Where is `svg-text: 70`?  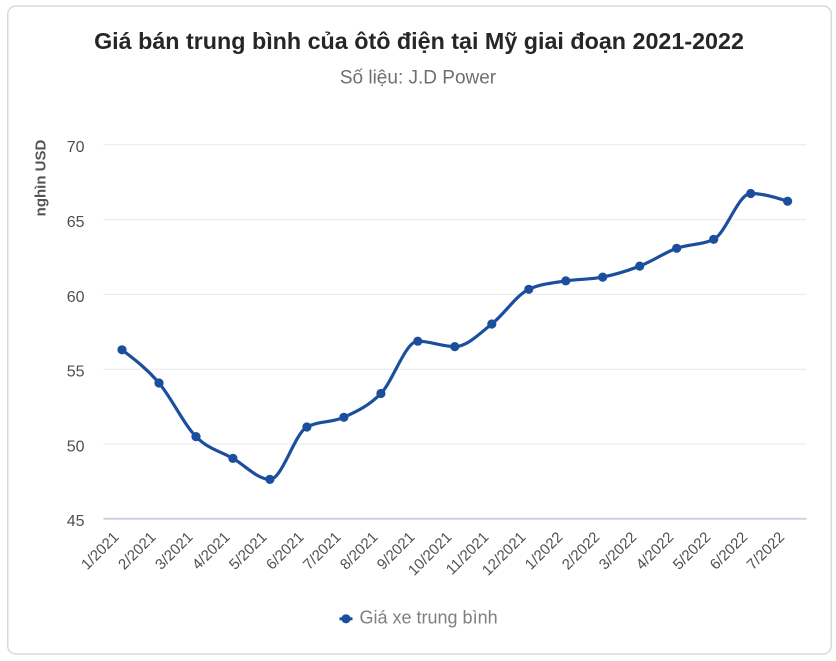 svg-text: 70 is located at coordinates (76, 147).